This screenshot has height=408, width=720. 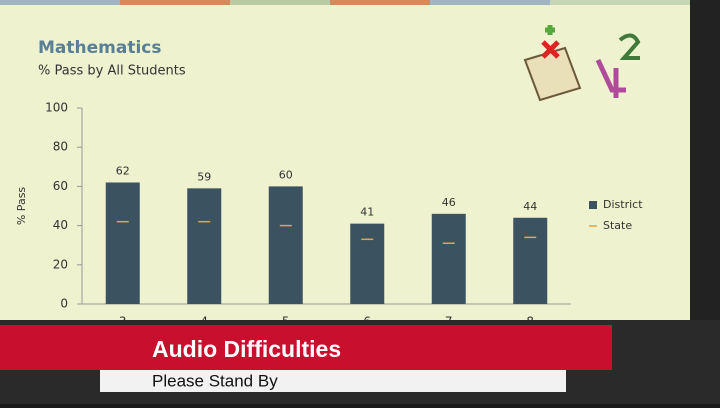 I want to click on banner-red, so click(x=306, y=347).